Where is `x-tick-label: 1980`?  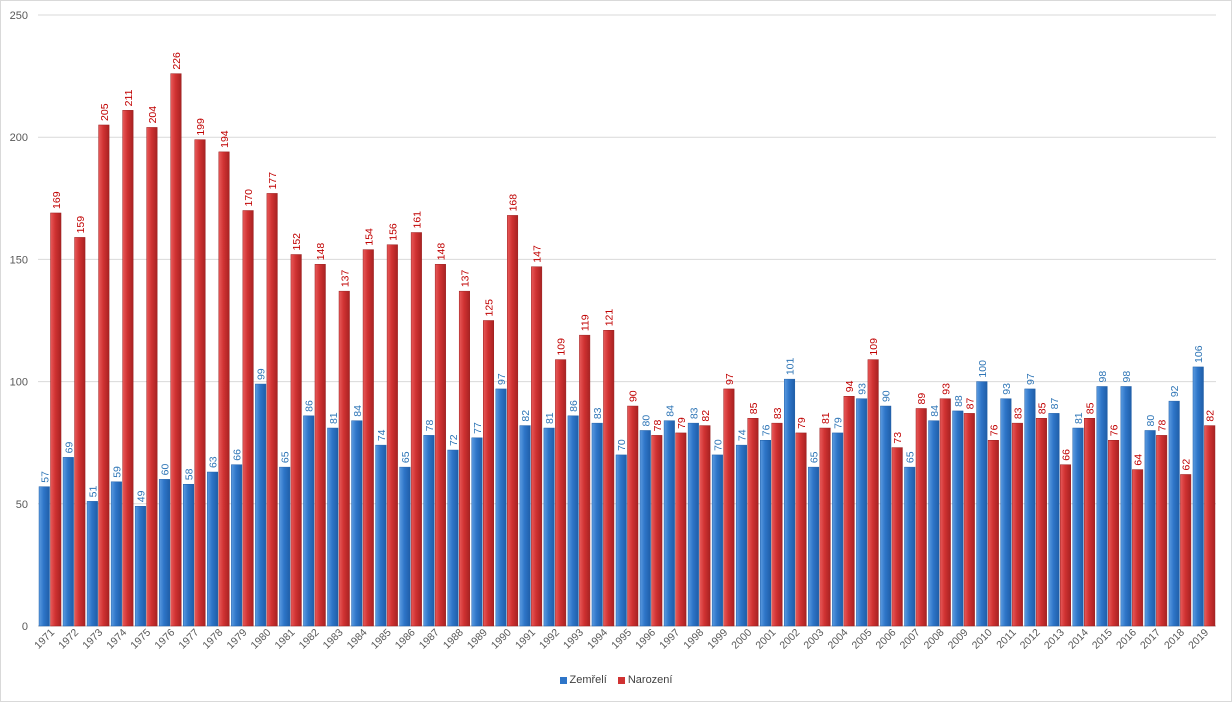
x-tick-label: 1980 is located at coordinates (261, 639).